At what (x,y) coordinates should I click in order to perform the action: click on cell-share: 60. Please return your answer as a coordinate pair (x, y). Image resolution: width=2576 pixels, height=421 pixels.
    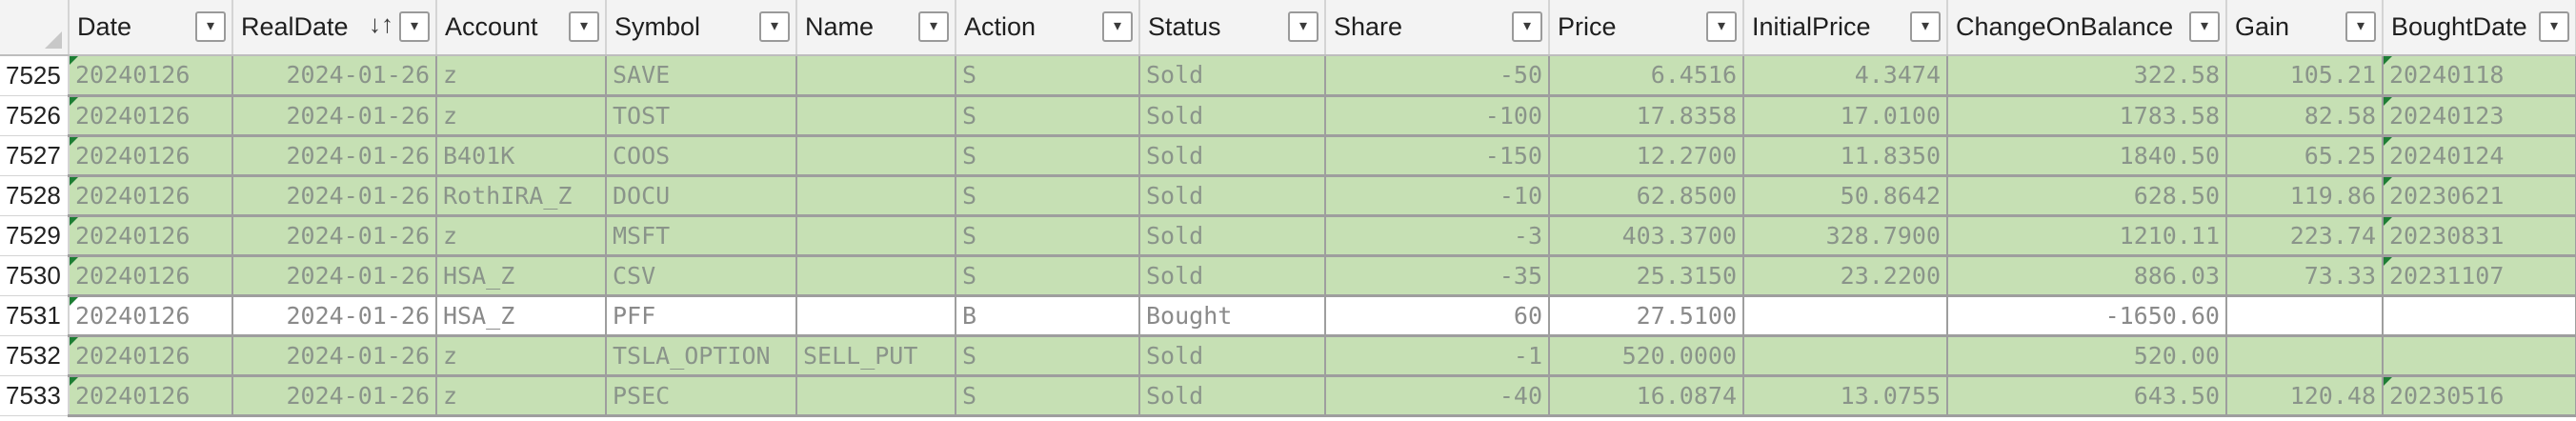
    Looking at the image, I should click on (1437, 316).